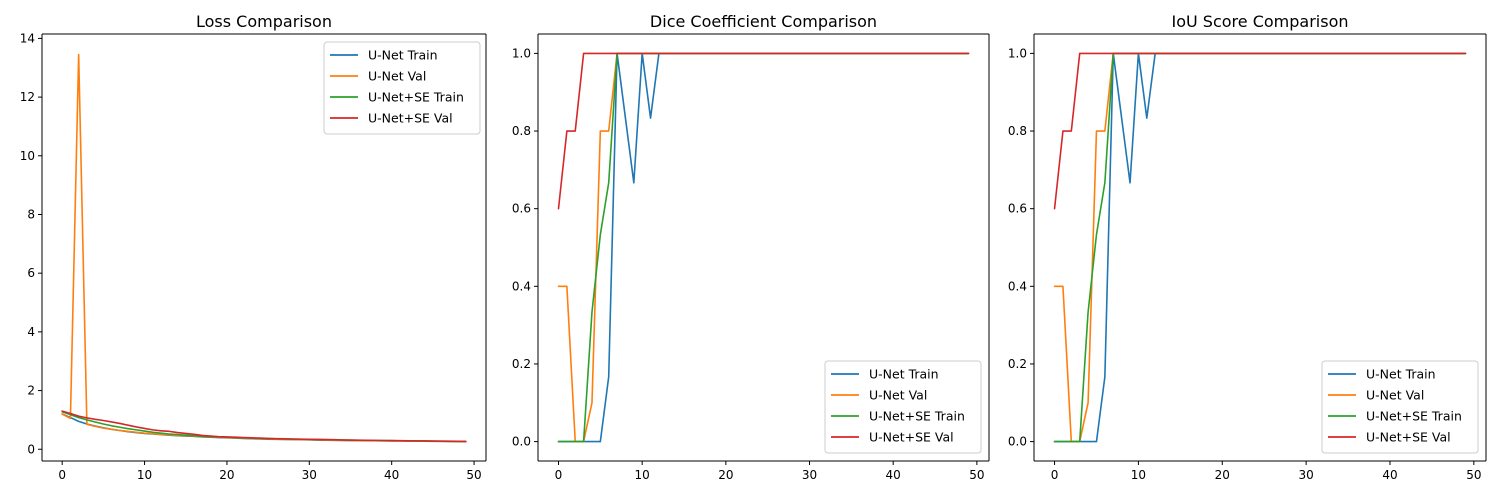  I want to click on dice-legend-label-u-net-val: U-Net Val, so click(898, 395).